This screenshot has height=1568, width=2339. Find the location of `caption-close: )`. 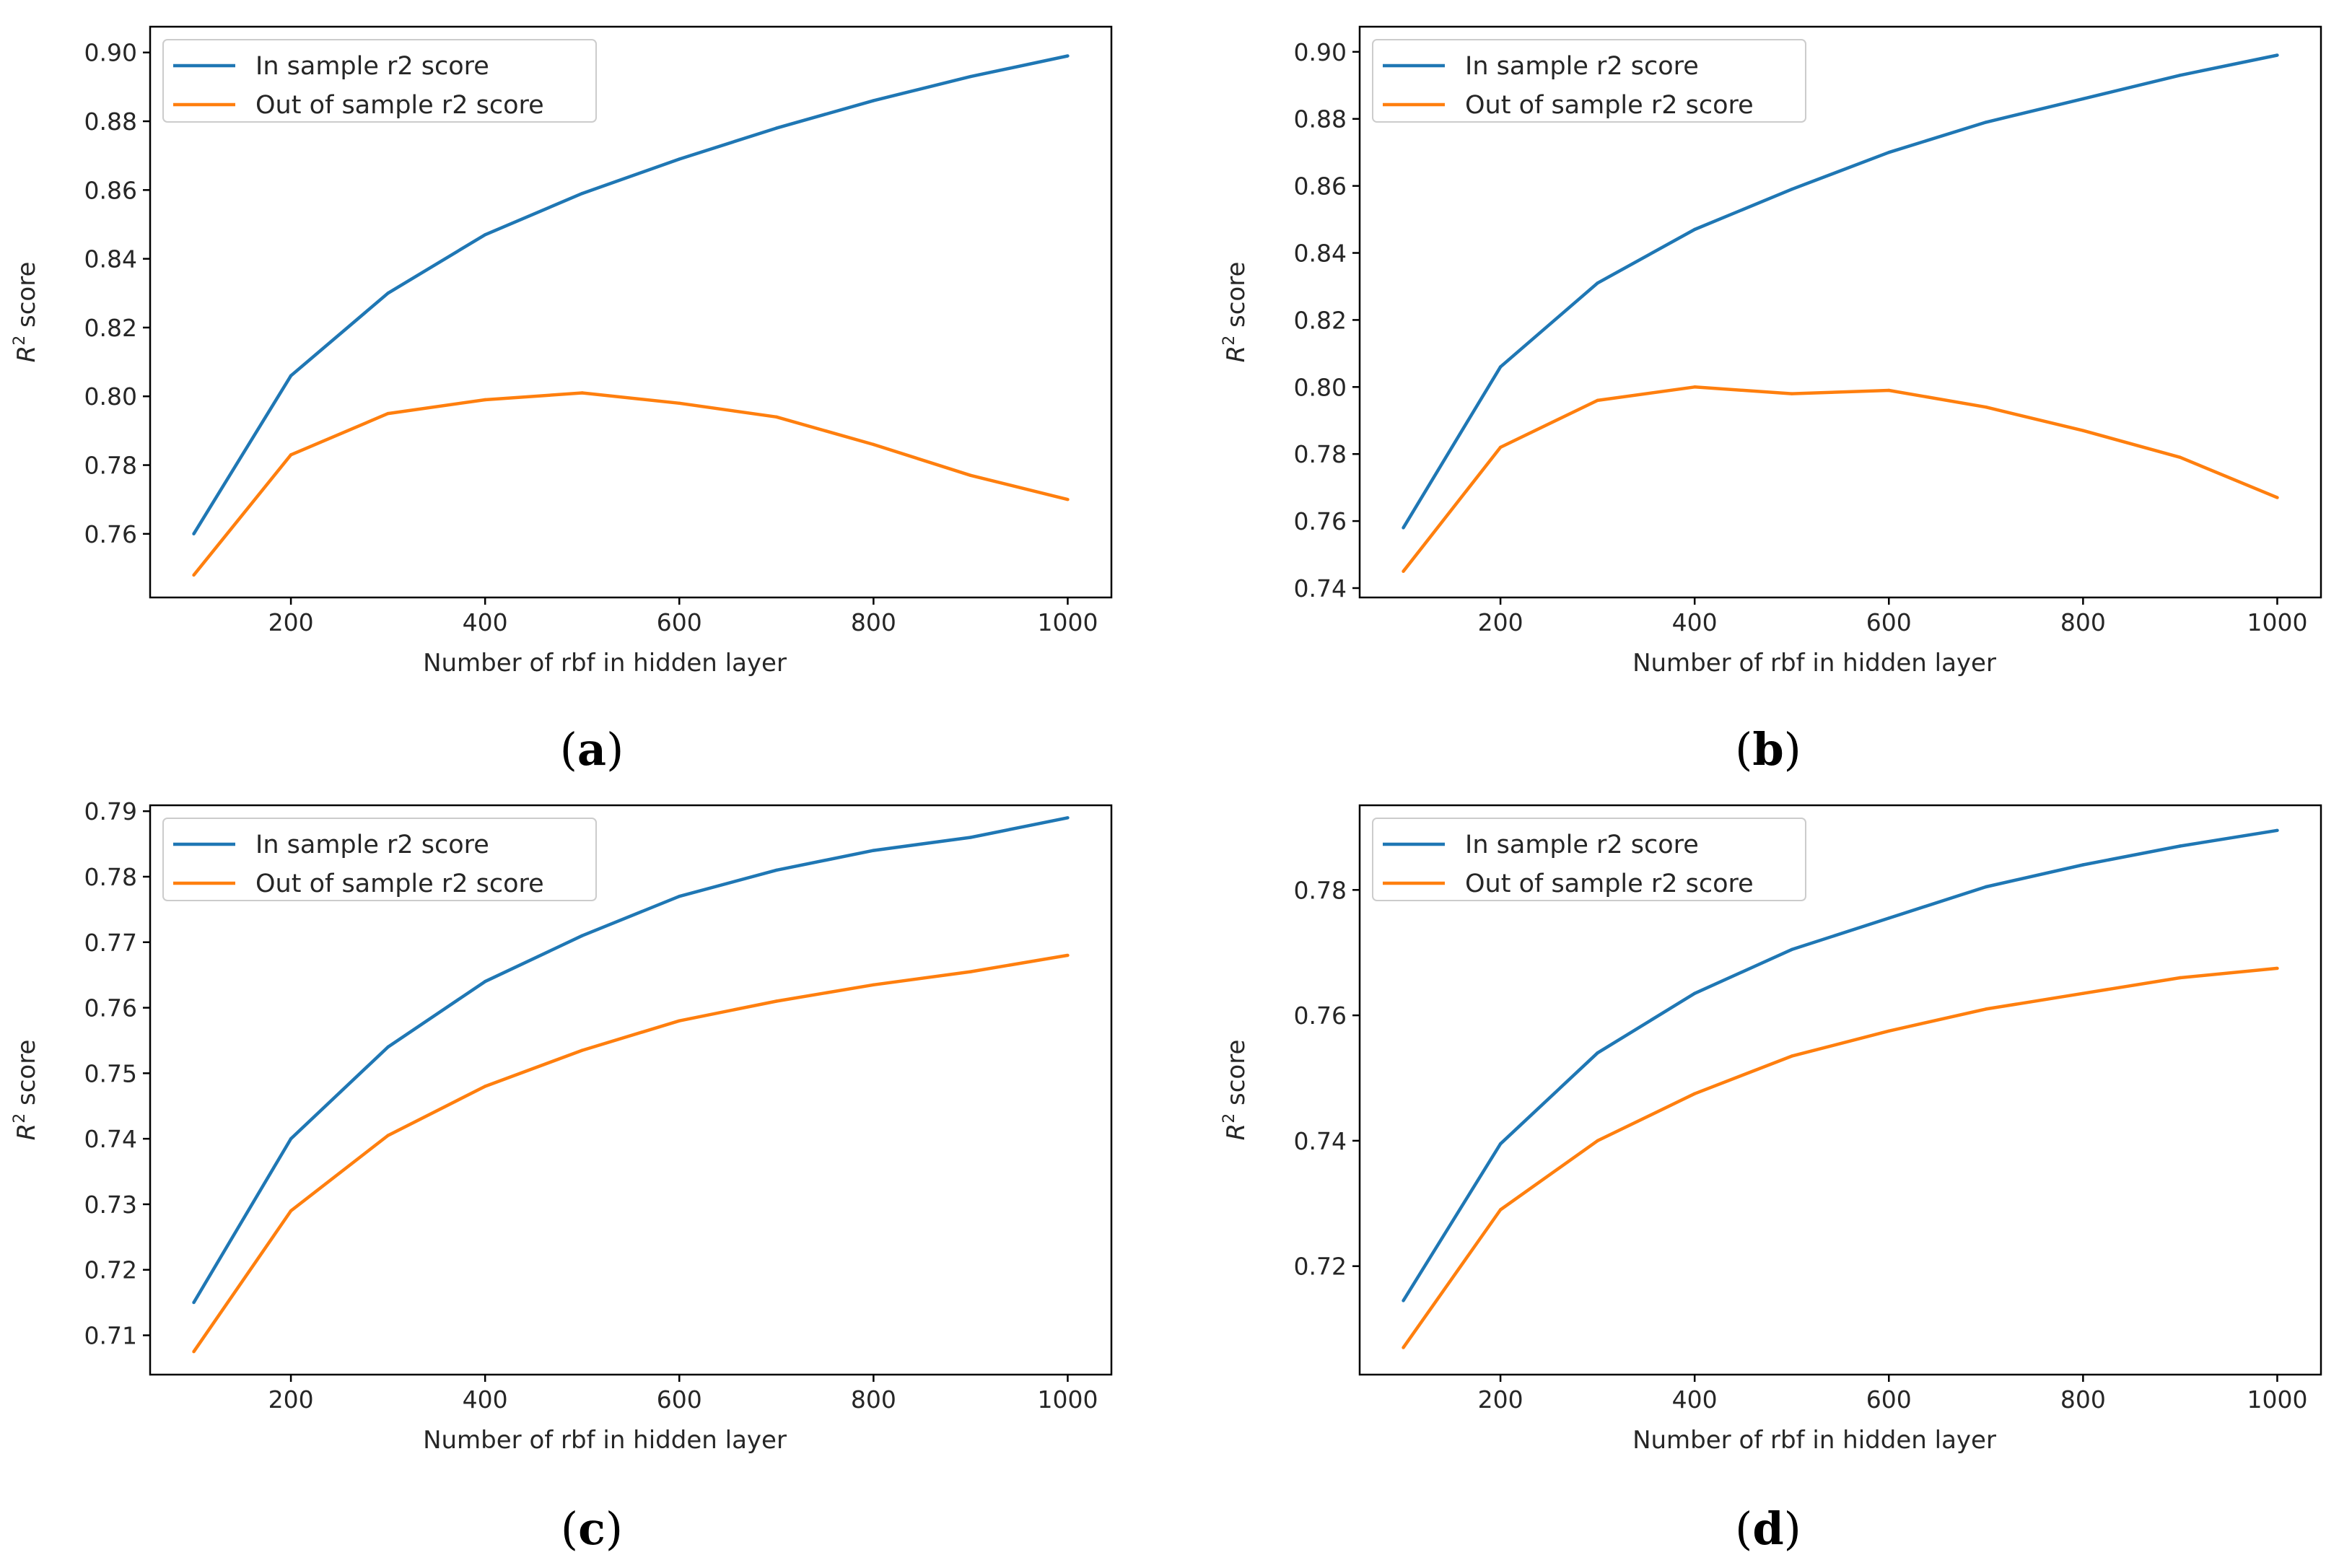

caption-close: ) is located at coordinates (1793, 749).